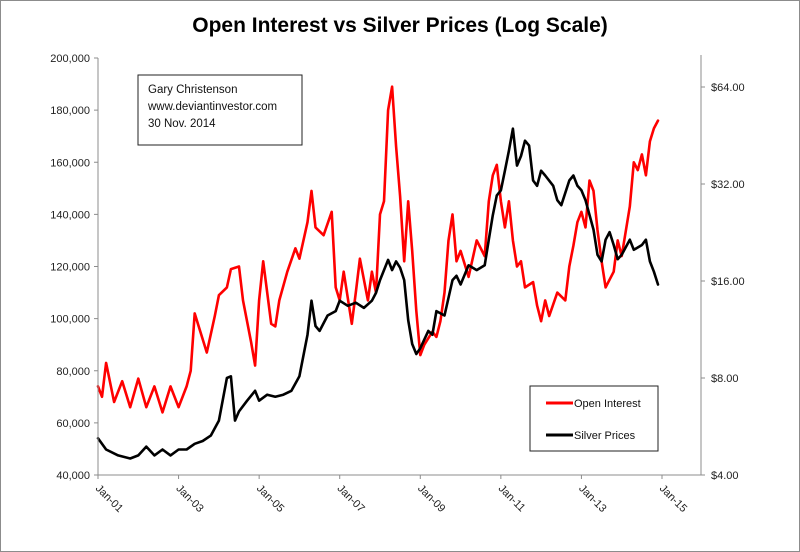  I want to click on annotation-website: www.deviantinvestor.com, so click(212, 107).